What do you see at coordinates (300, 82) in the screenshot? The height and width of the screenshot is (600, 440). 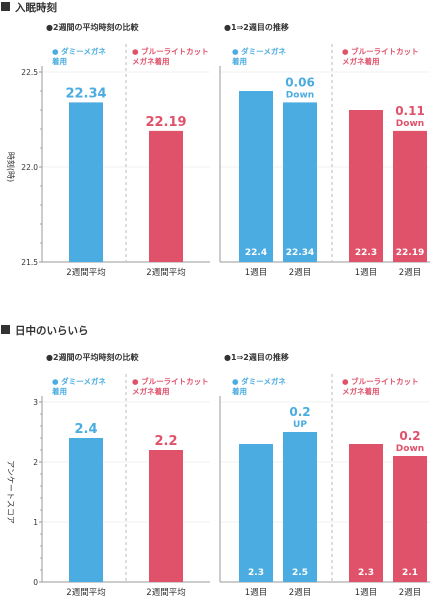 I see `change-value: 0.06` at bounding box center [300, 82].